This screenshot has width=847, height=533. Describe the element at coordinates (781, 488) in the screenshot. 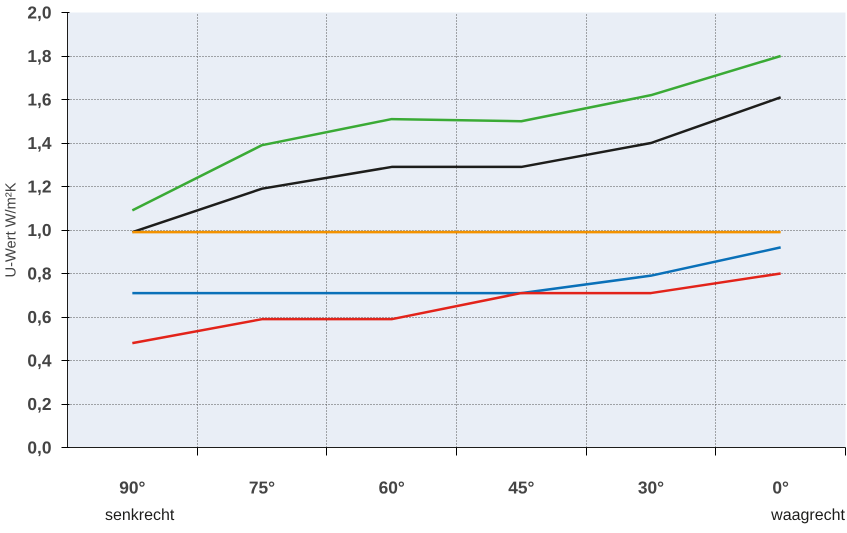

I see `x-tick-label: 0°` at that location.